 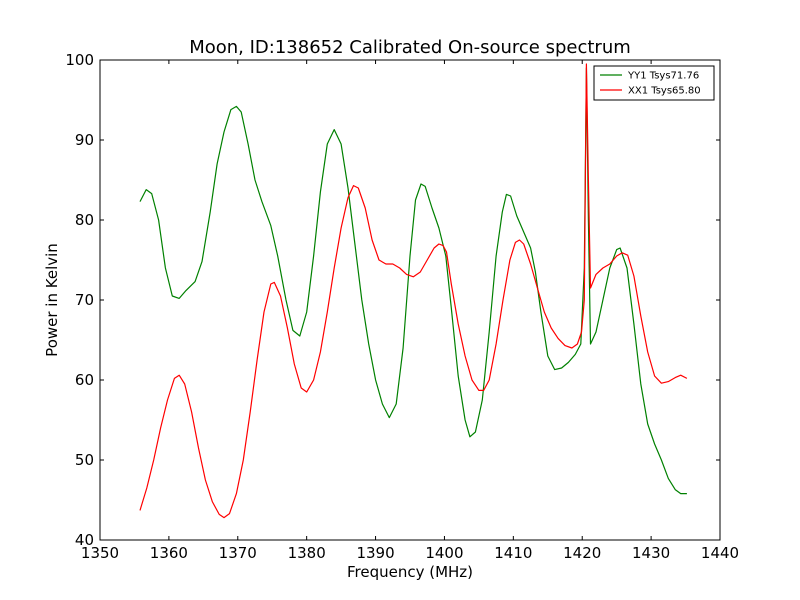 I want to click on y-tick-label: 90, so click(x=84, y=140).